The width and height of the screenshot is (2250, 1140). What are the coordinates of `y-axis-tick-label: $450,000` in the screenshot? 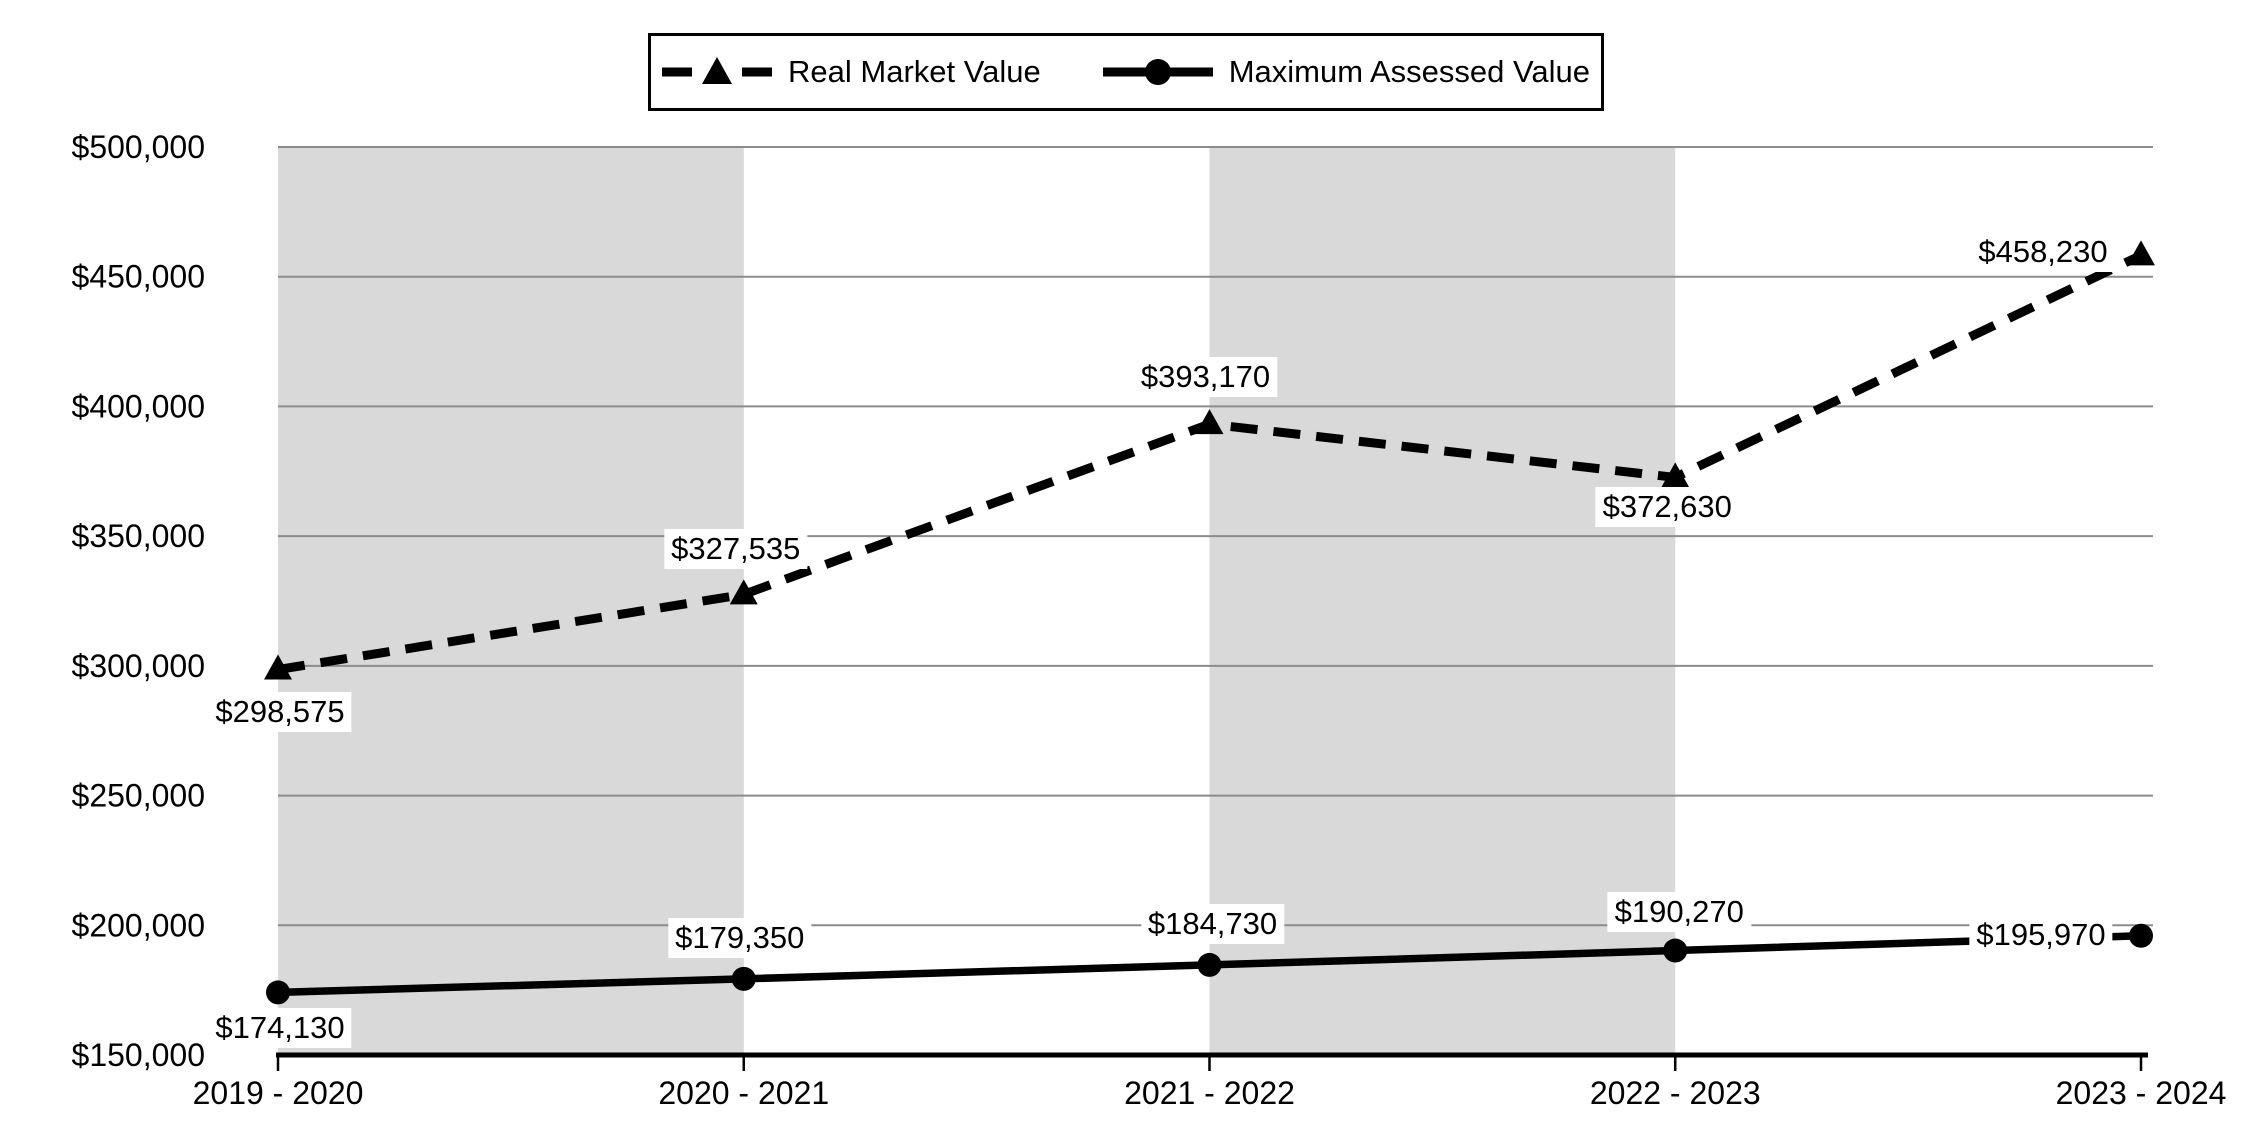 It's located at (138, 277).